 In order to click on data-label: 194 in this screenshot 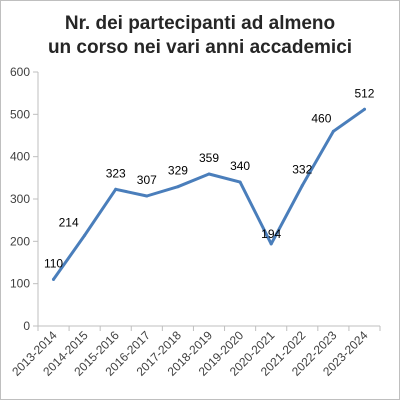, I will do `click(271, 234)`.